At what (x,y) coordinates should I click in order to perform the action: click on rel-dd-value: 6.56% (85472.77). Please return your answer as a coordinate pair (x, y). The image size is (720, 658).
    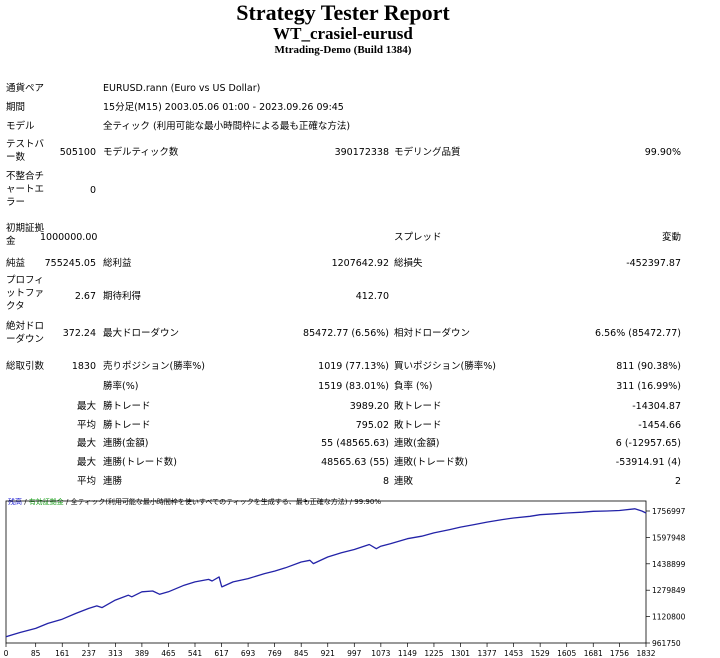
    Looking at the image, I should click on (638, 333).